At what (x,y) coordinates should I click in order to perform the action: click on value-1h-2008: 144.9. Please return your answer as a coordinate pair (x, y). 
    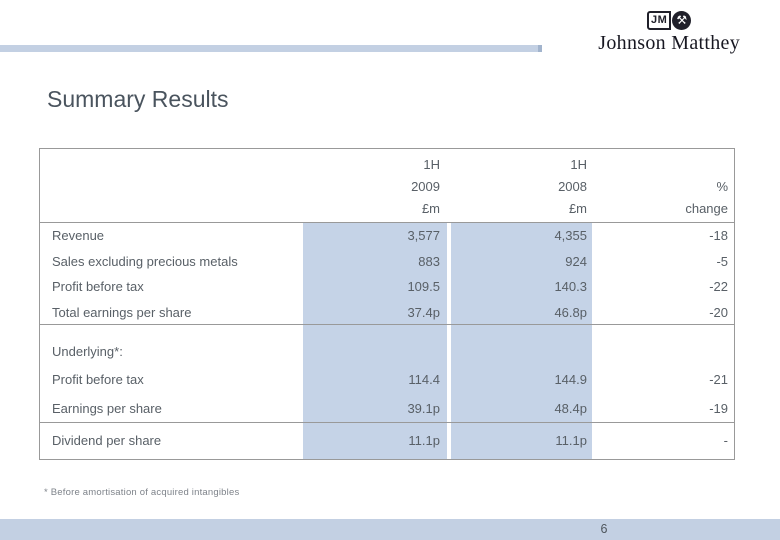
    Looking at the image, I should click on (570, 379).